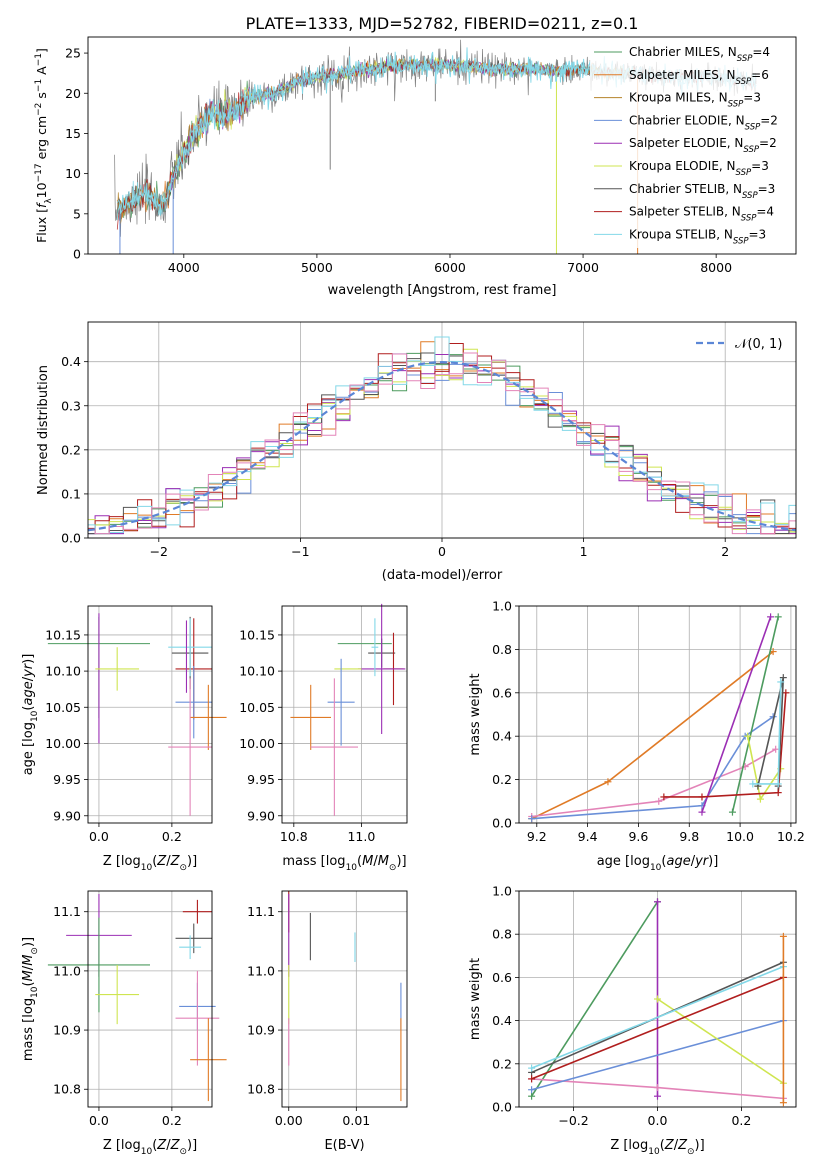 The width and height of the screenshot is (819, 1170). What do you see at coordinates (584, 551) in the screenshot?
I see `x-tick-label: 1` at bounding box center [584, 551].